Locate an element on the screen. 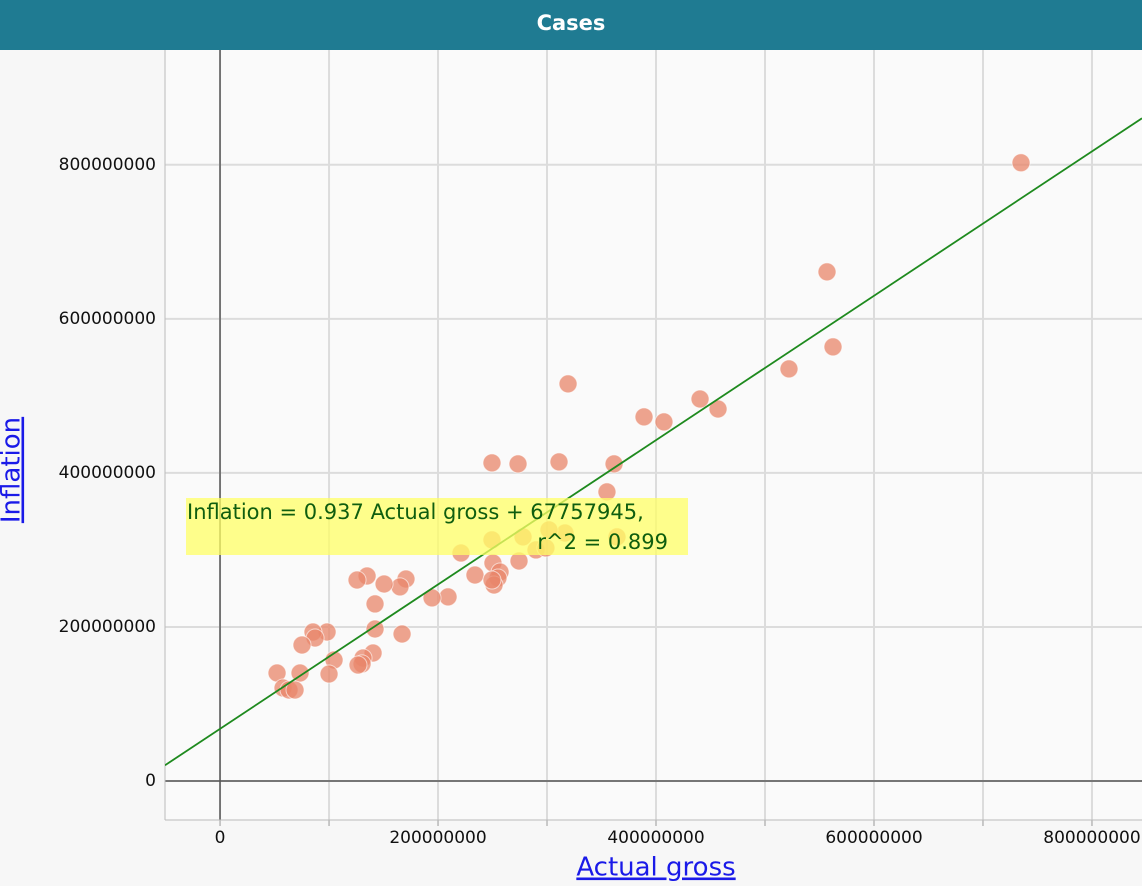  chart-title: Cases is located at coordinates (571, 23).